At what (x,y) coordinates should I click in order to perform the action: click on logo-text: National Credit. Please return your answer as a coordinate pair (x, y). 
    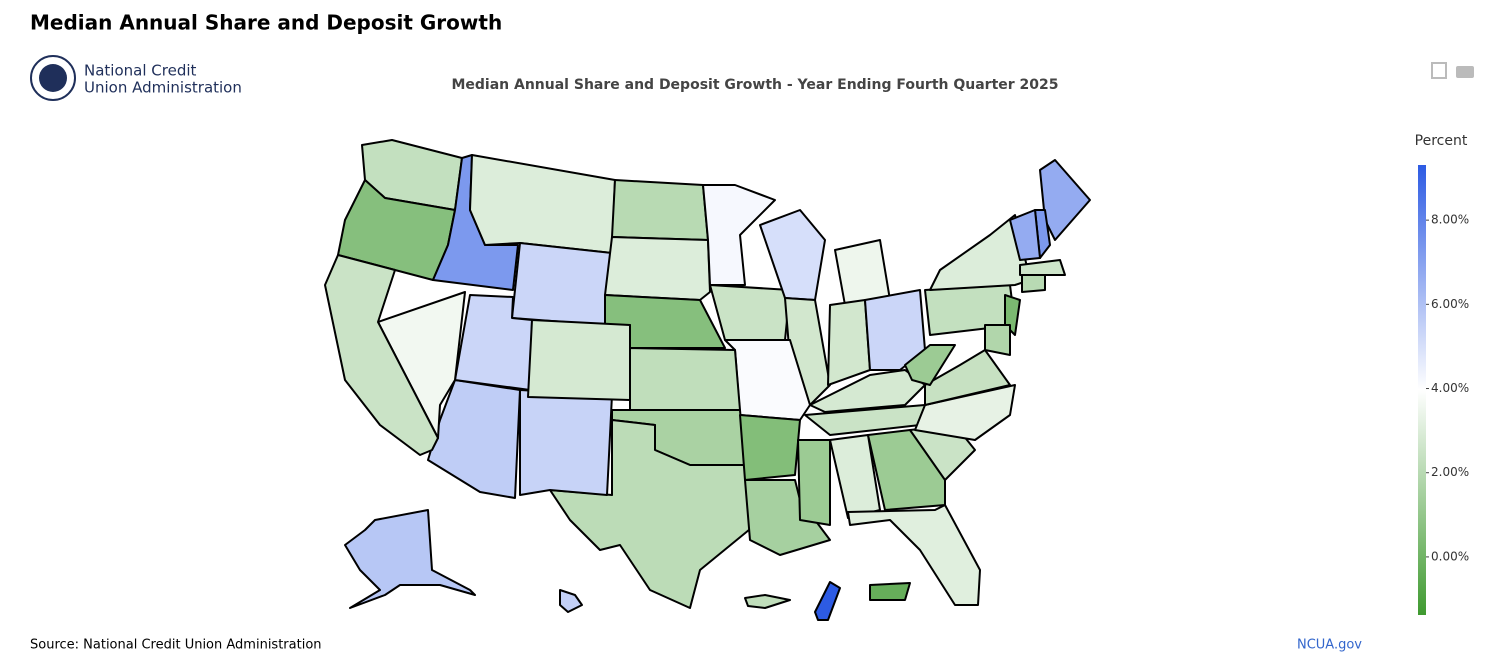
    Looking at the image, I should click on (140, 71).